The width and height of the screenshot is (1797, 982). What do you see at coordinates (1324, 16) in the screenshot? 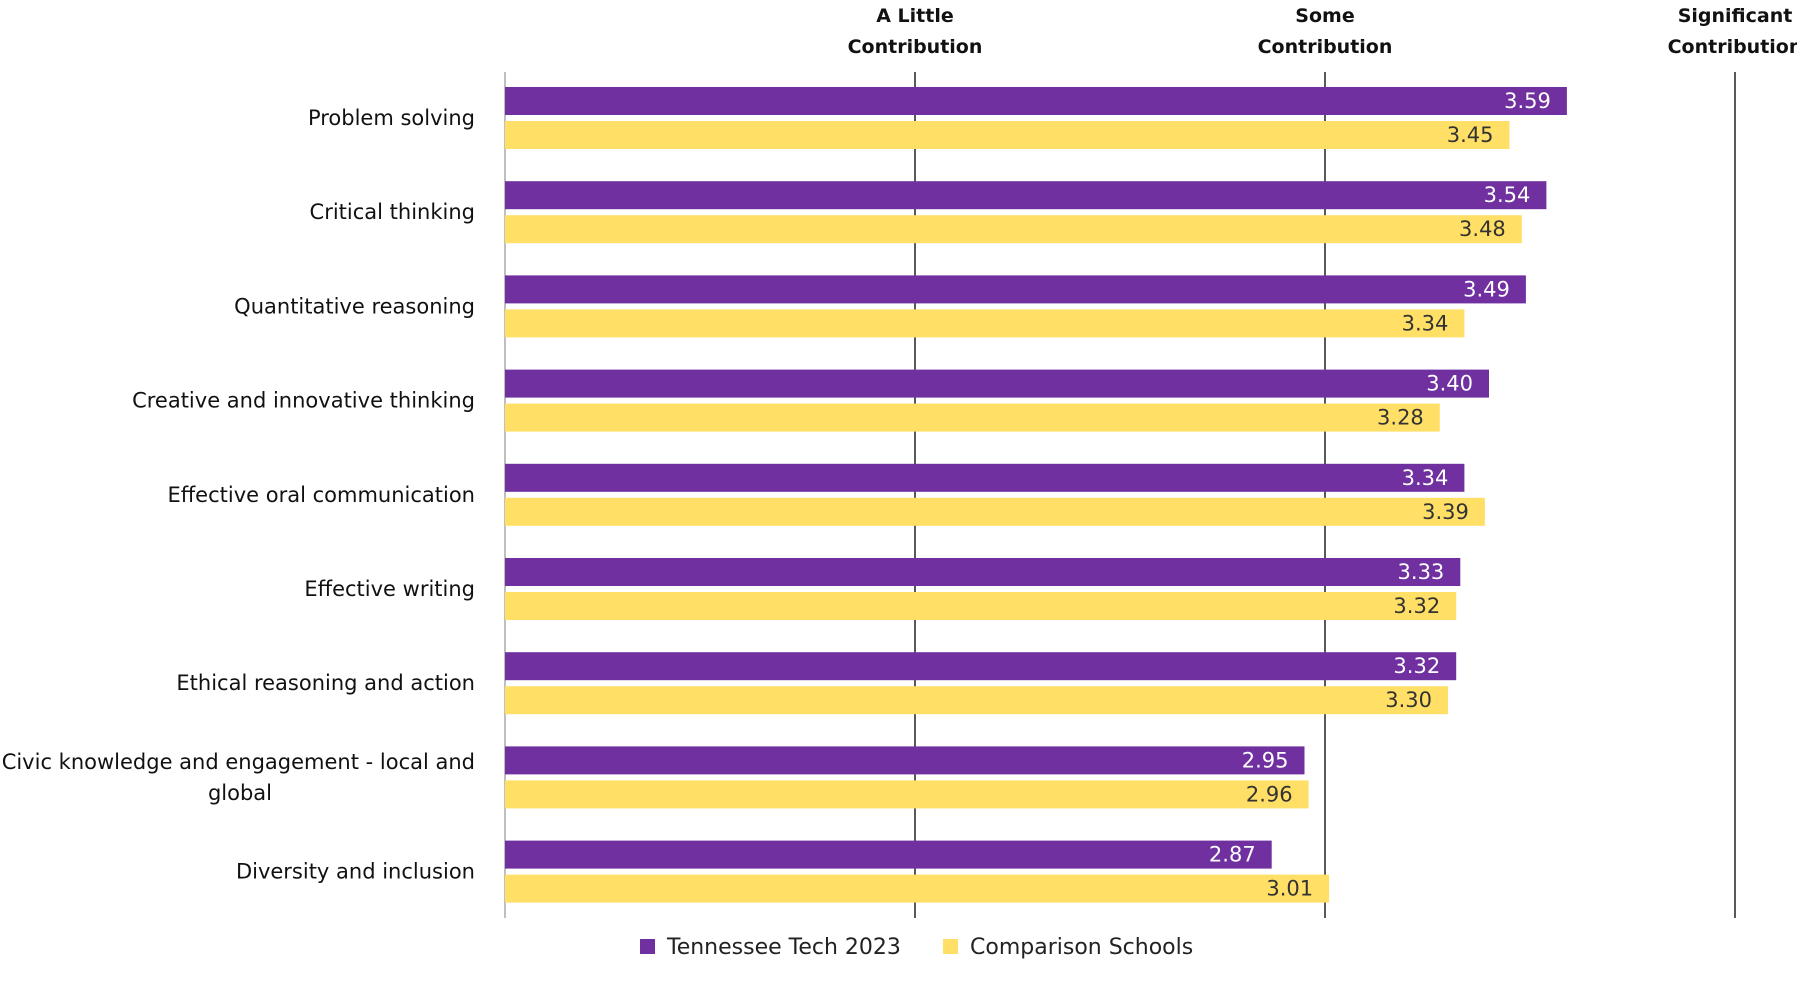
I see `reference-label: Some` at bounding box center [1324, 16].